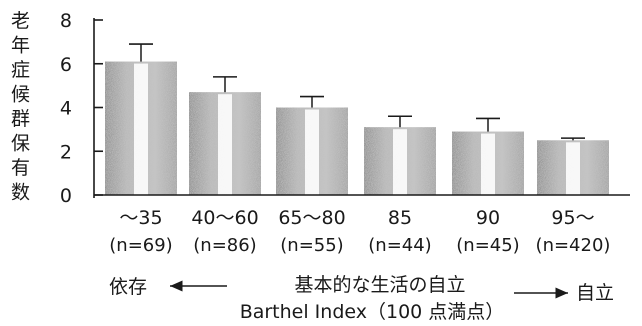  I want to click on sample-size-label: (n=55), so click(311, 245).